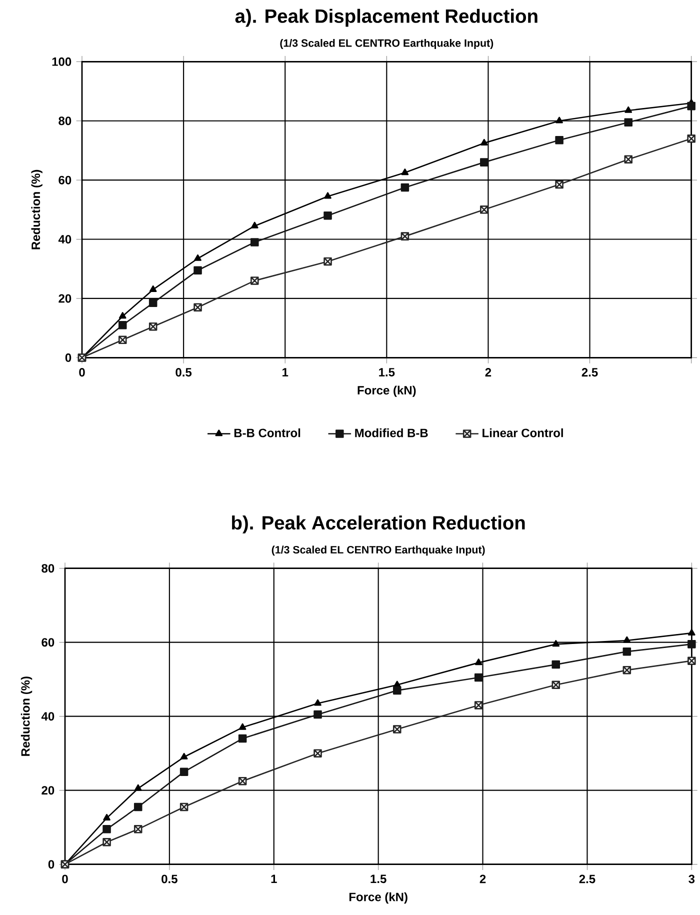 Image resolution: width=700 pixels, height=915 pixels. Describe the element at coordinates (386, 17) in the screenshot. I see `chart-title: a). Peak Displacement Reduction` at that location.